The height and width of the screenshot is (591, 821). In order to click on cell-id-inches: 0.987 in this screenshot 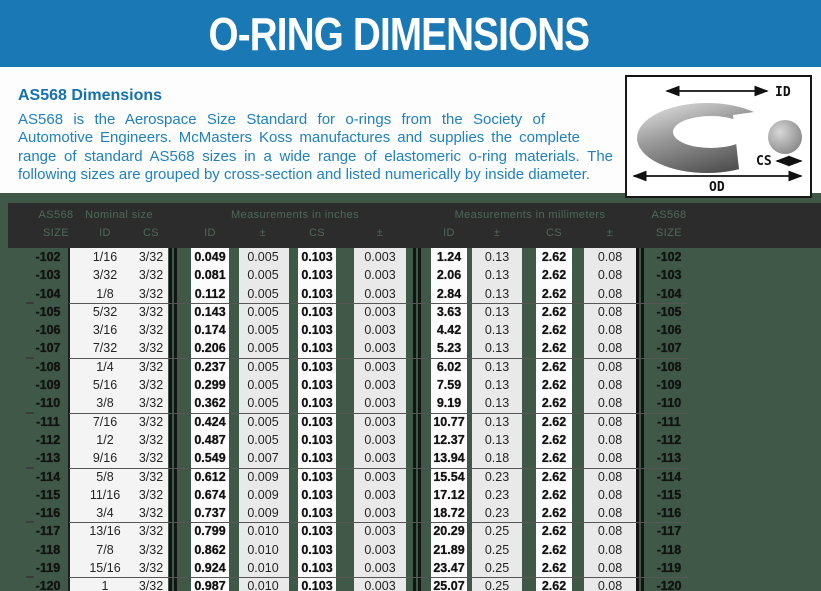, I will do `click(210, 585)`.